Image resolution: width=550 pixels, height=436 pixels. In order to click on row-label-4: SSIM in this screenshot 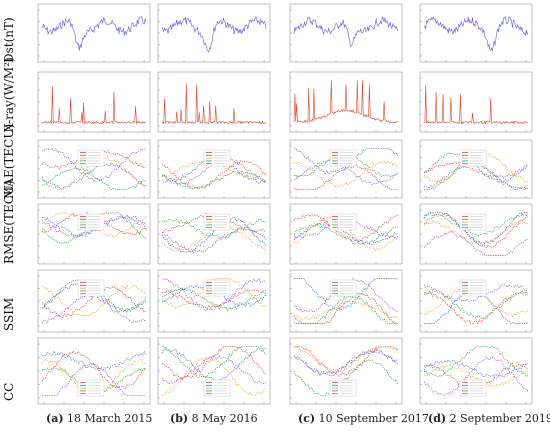, I will do `click(9, 314)`.